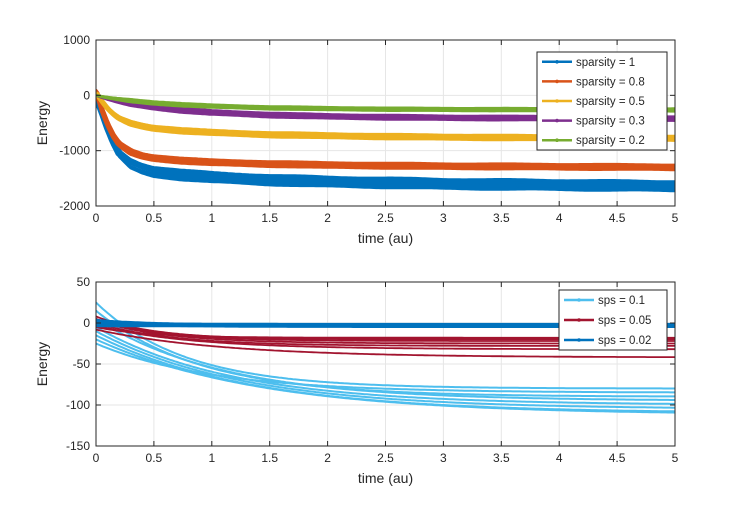  Describe the element at coordinates (605, 63) in the screenshot. I see `legend-entry: sparsity = 1` at that location.